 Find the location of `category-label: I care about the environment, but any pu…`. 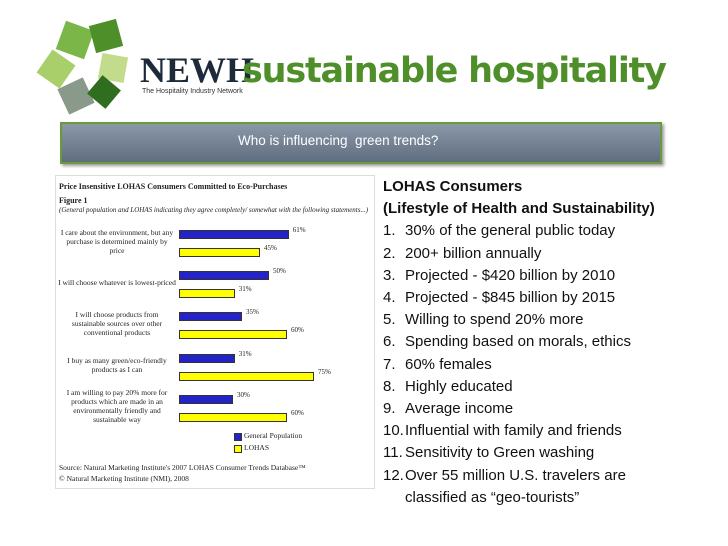

category-label: I care about the environment, but any pu… is located at coordinates (117, 241).